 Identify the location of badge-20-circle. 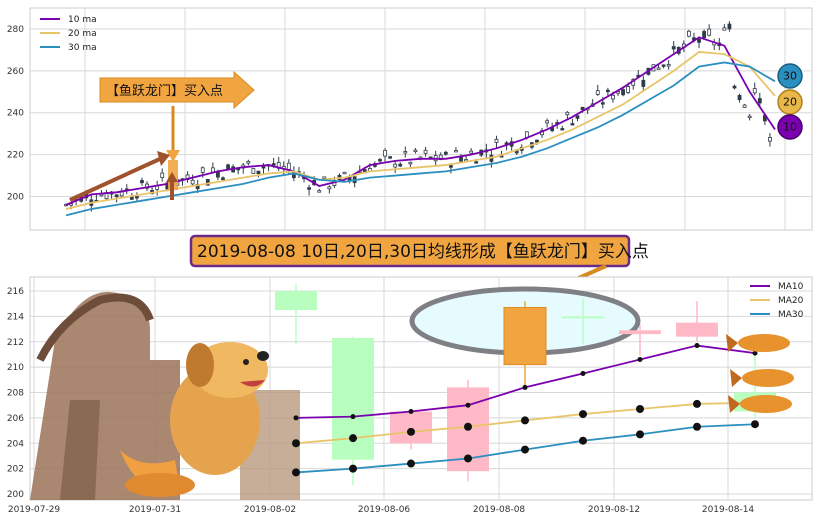
(790, 102).